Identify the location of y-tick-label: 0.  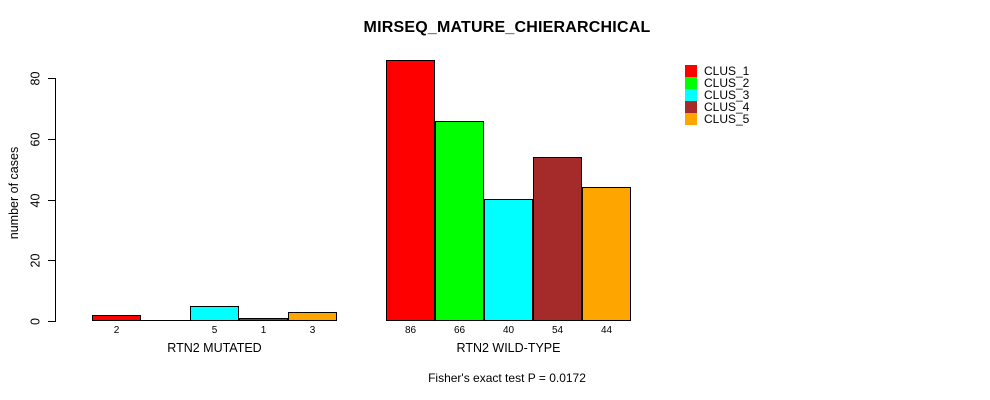
(35, 321).